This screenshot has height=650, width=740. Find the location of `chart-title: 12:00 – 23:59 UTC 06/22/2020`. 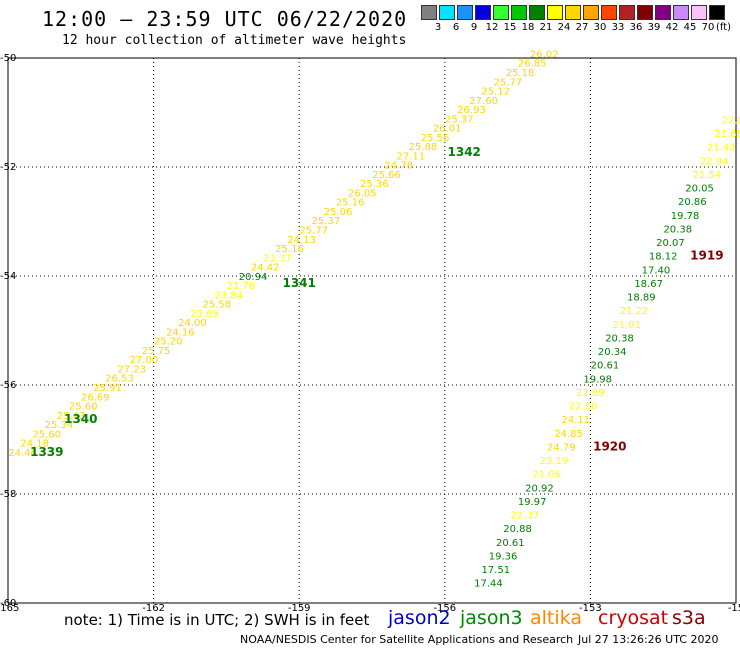

chart-title: 12:00 – 23:59 UTC 06/22/2020 is located at coordinates (225, 19).